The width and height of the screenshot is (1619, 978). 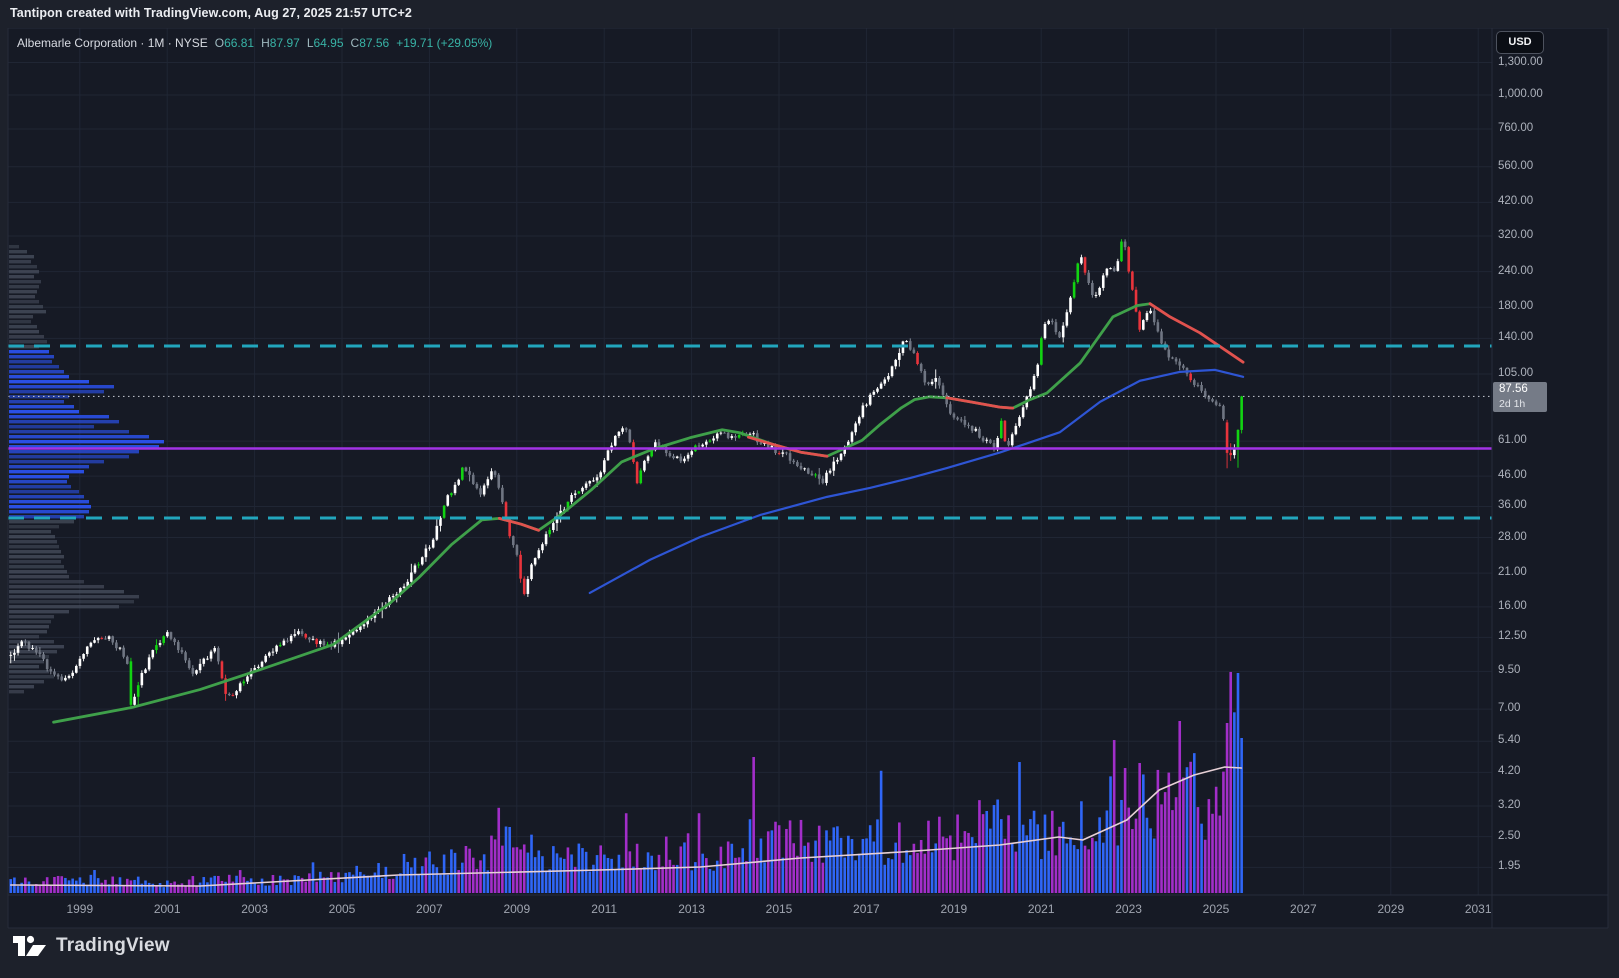 I want to click on time-axis-label: 2029, so click(x=1391, y=909).